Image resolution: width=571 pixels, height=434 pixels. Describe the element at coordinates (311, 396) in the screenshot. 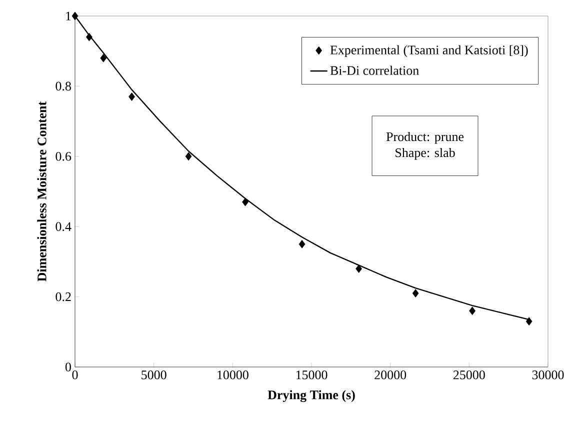

I see `x-axis-title: Drying Time (s)` at that location.